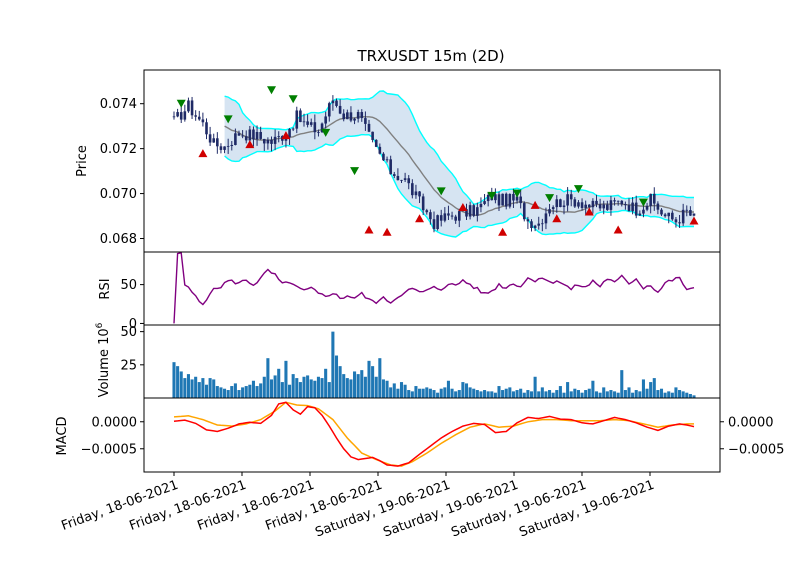 The height and width of the screenshot is (575, 800). What do you see at coordinates (419, 435) in the screenshot?
I see `macd-panel: 0.0000 −0.0005 0.0000 −0.0005 MACD` at bounding box center [419, 435].